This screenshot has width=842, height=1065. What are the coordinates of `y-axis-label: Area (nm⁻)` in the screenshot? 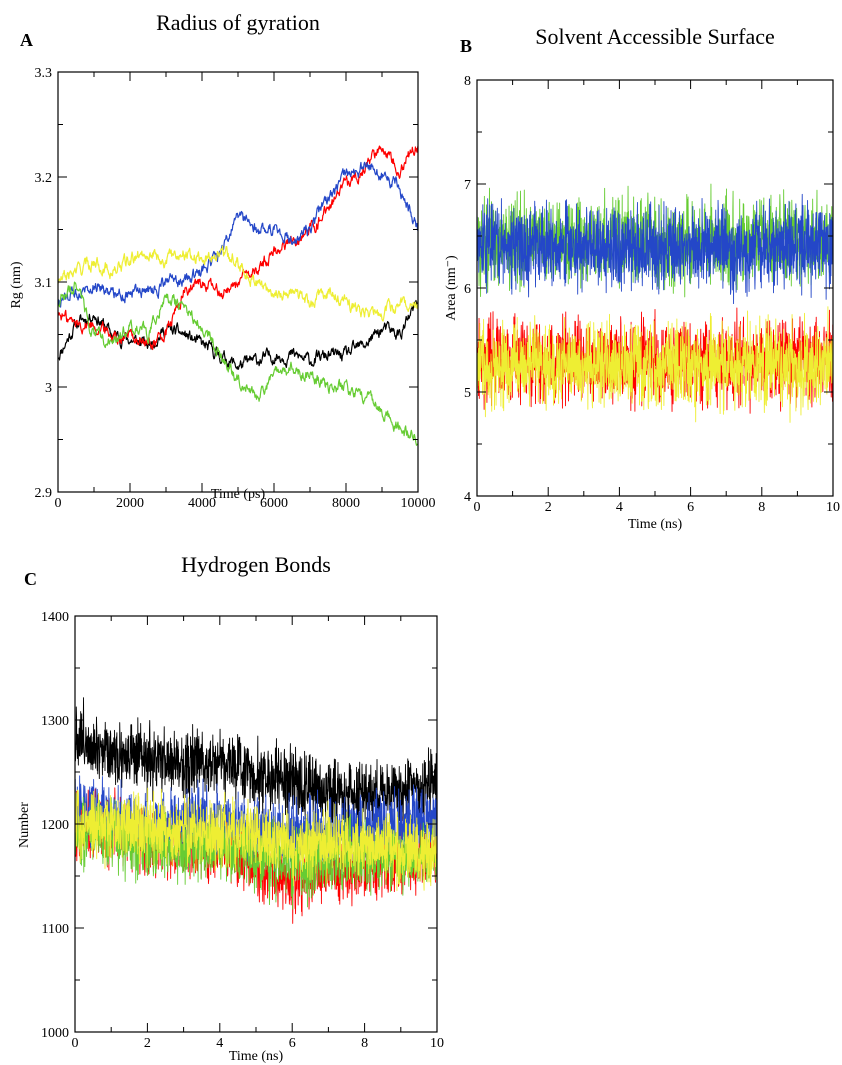 It's located at (451, 288).